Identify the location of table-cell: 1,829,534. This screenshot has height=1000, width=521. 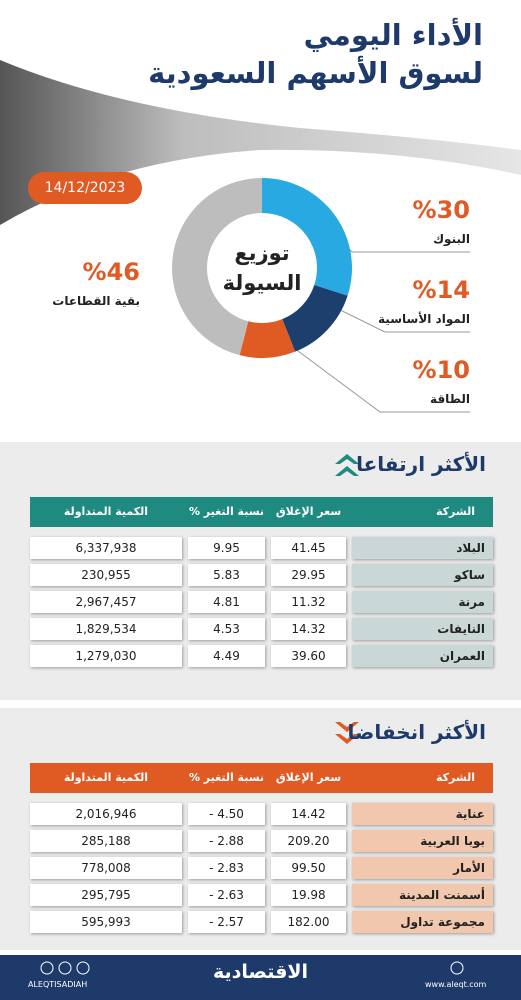
(106, 629).